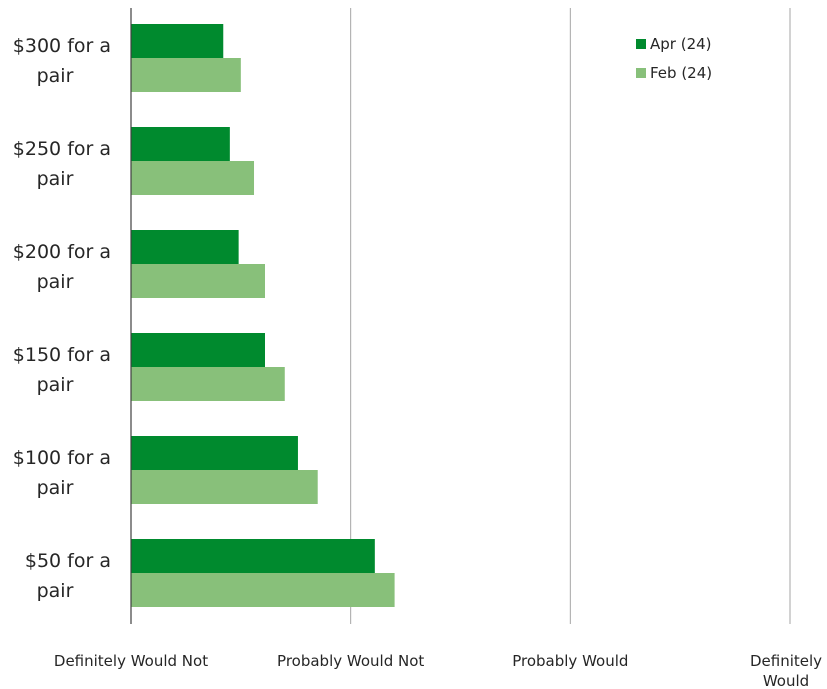  I want to click on category-label-line: $50 for a, so click(68, 561).